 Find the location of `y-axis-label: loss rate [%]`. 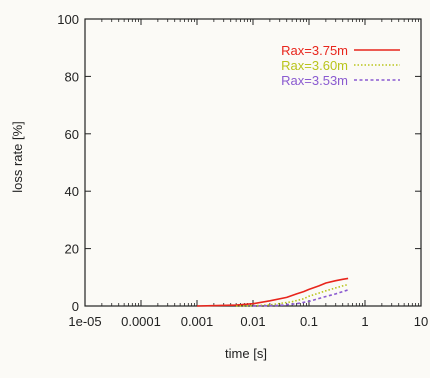

y-axis-label: loss rate [%] is located at coordinates (17, 157).